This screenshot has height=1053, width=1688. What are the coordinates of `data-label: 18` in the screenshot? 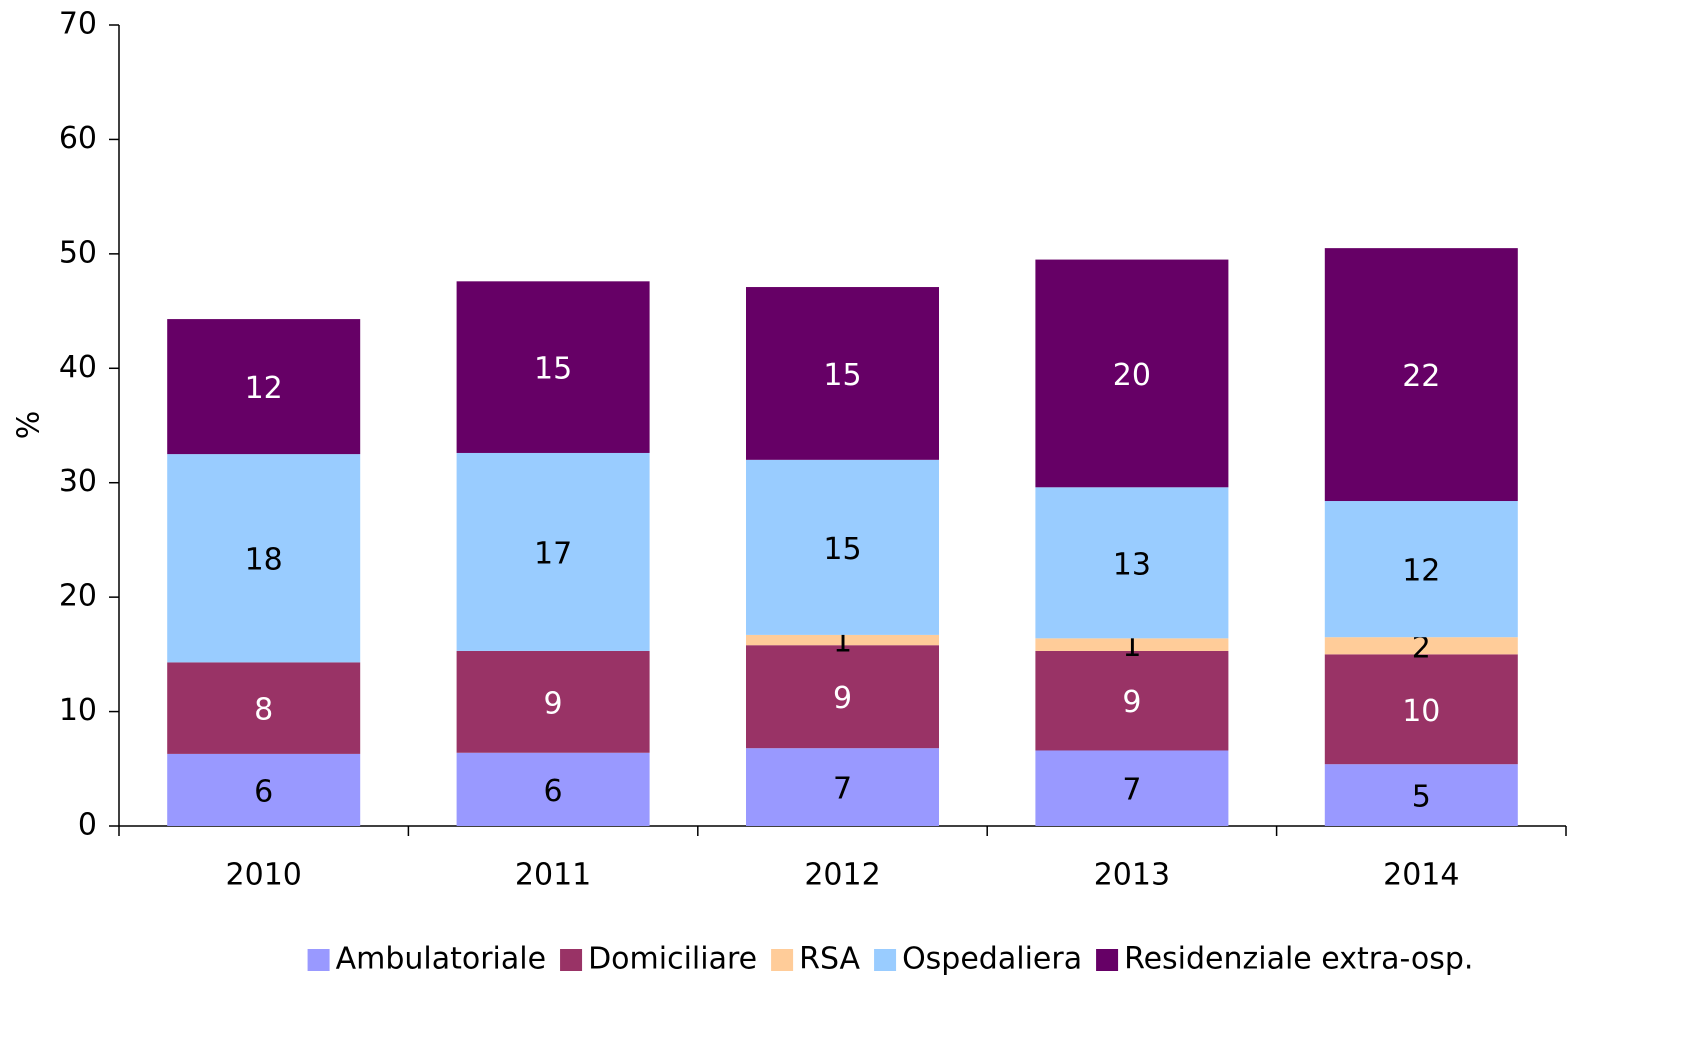 It's located at (264, 560).